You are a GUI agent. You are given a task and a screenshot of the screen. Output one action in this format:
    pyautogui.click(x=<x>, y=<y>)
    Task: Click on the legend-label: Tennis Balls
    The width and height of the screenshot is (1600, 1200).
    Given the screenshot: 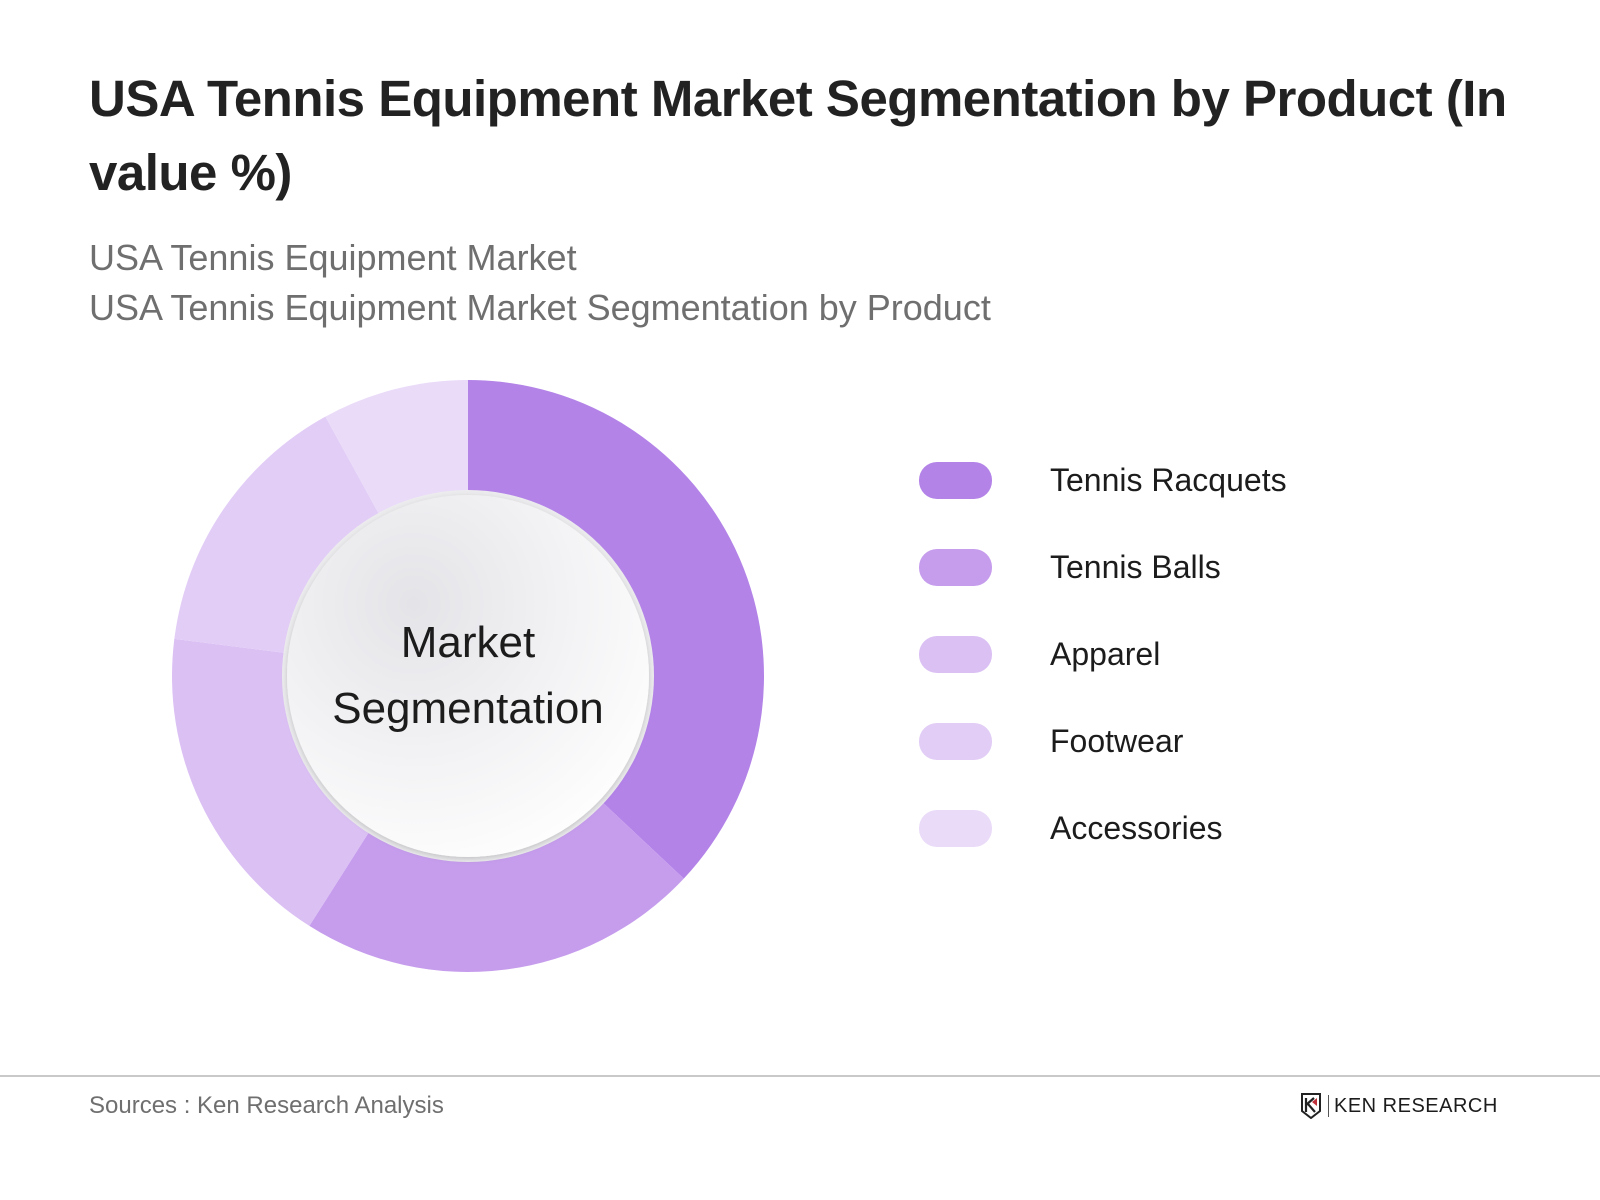 What is the action you would take?
    pyautogui.click(x=1135, y=566)
    